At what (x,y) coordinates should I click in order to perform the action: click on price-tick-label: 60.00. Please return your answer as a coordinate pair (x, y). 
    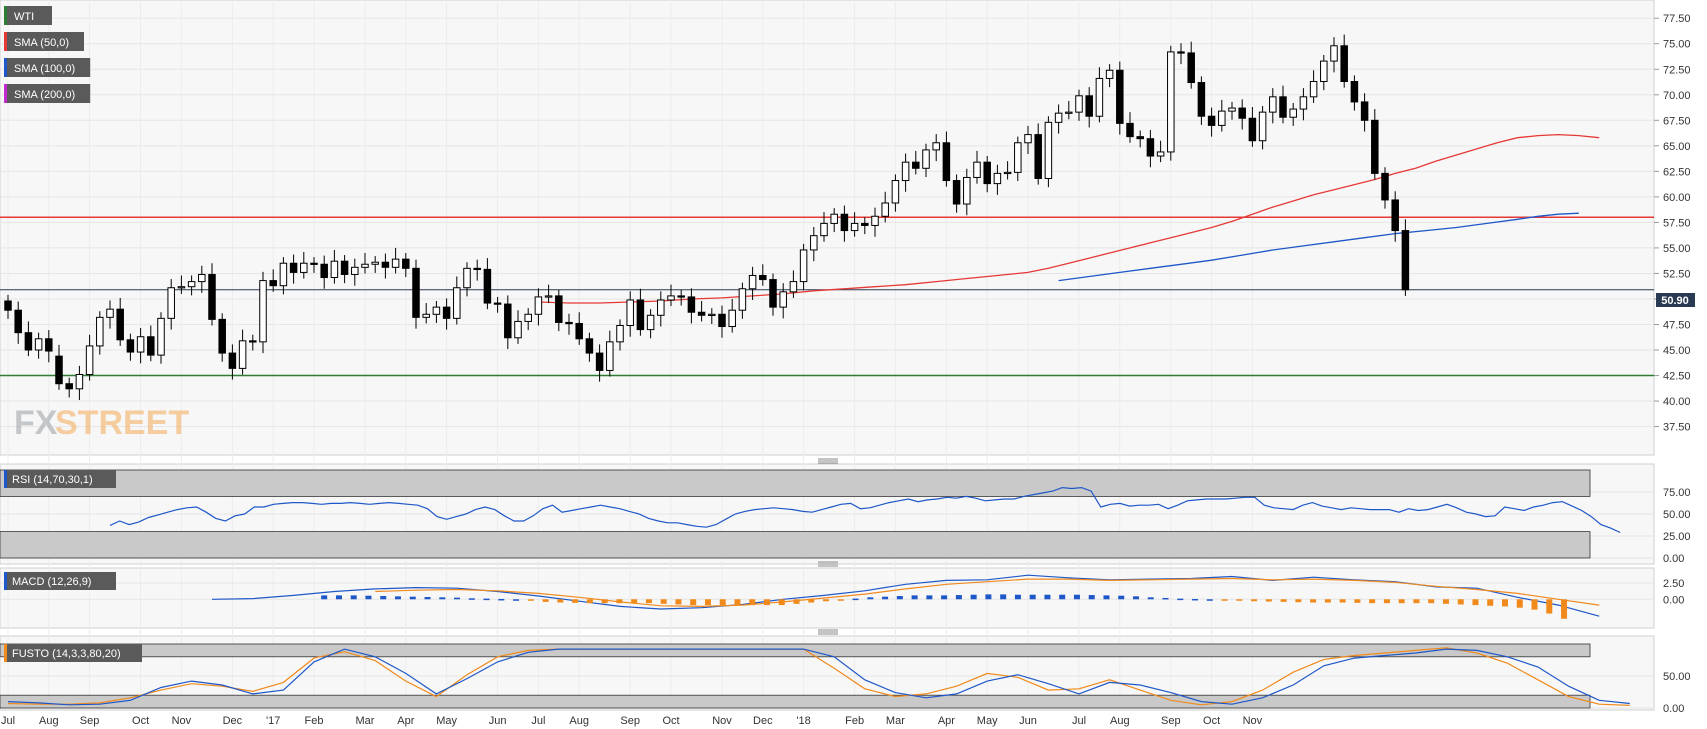
    Looking at the image, I should click on (1677, 198).